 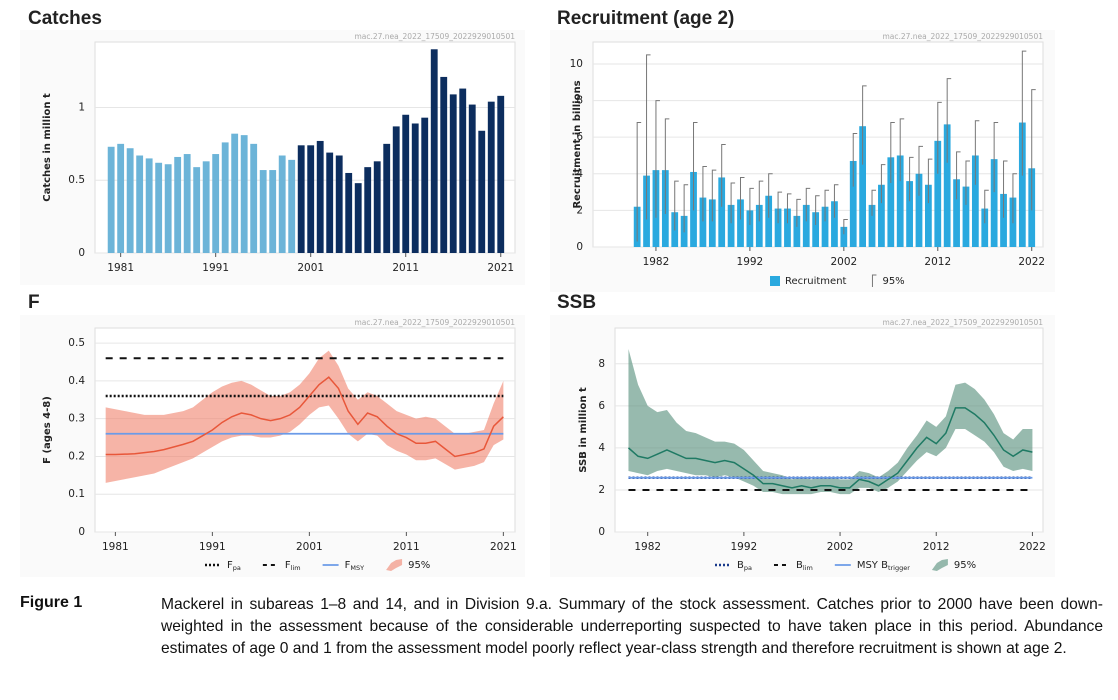 I want to click on chart-title: F, so click(x=34, y=302).